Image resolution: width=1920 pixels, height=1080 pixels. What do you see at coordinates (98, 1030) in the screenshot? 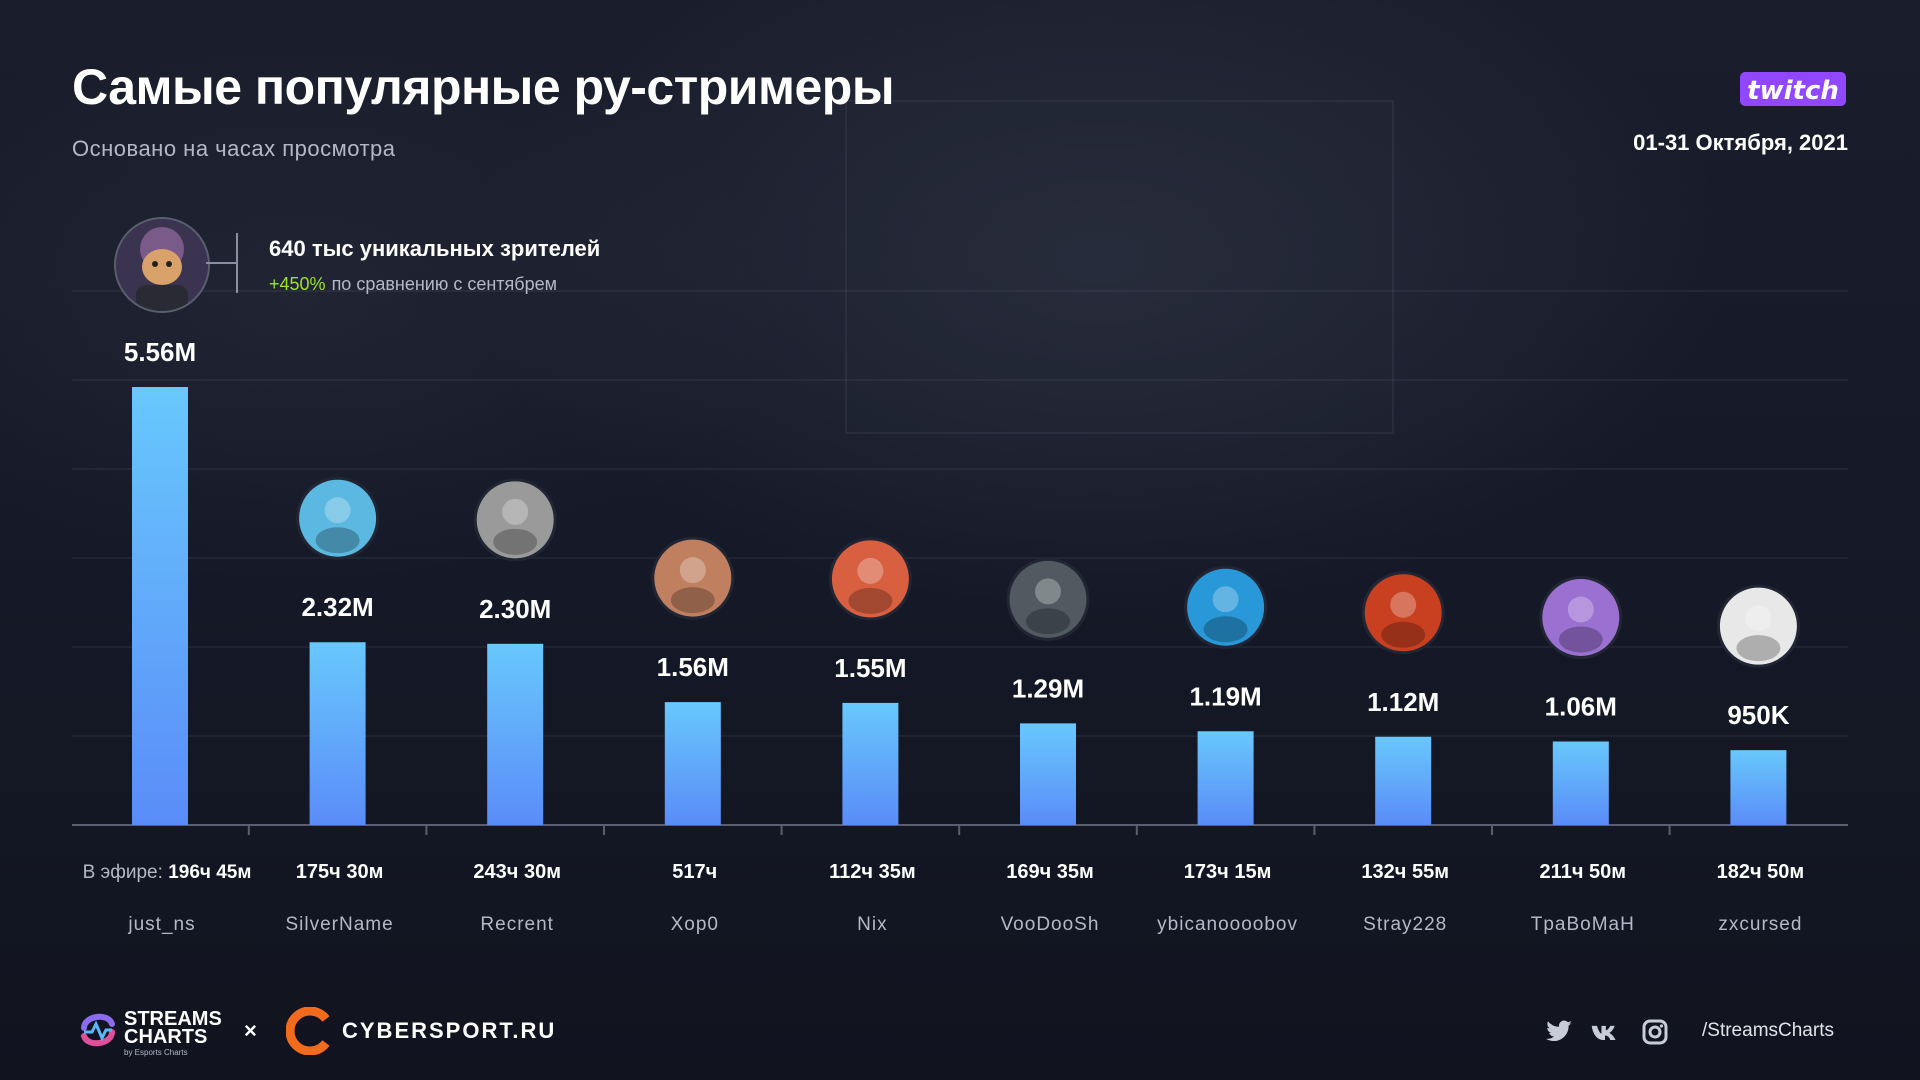
I see `streams-charts-logo-icon` at bounding box center [98, 1030].